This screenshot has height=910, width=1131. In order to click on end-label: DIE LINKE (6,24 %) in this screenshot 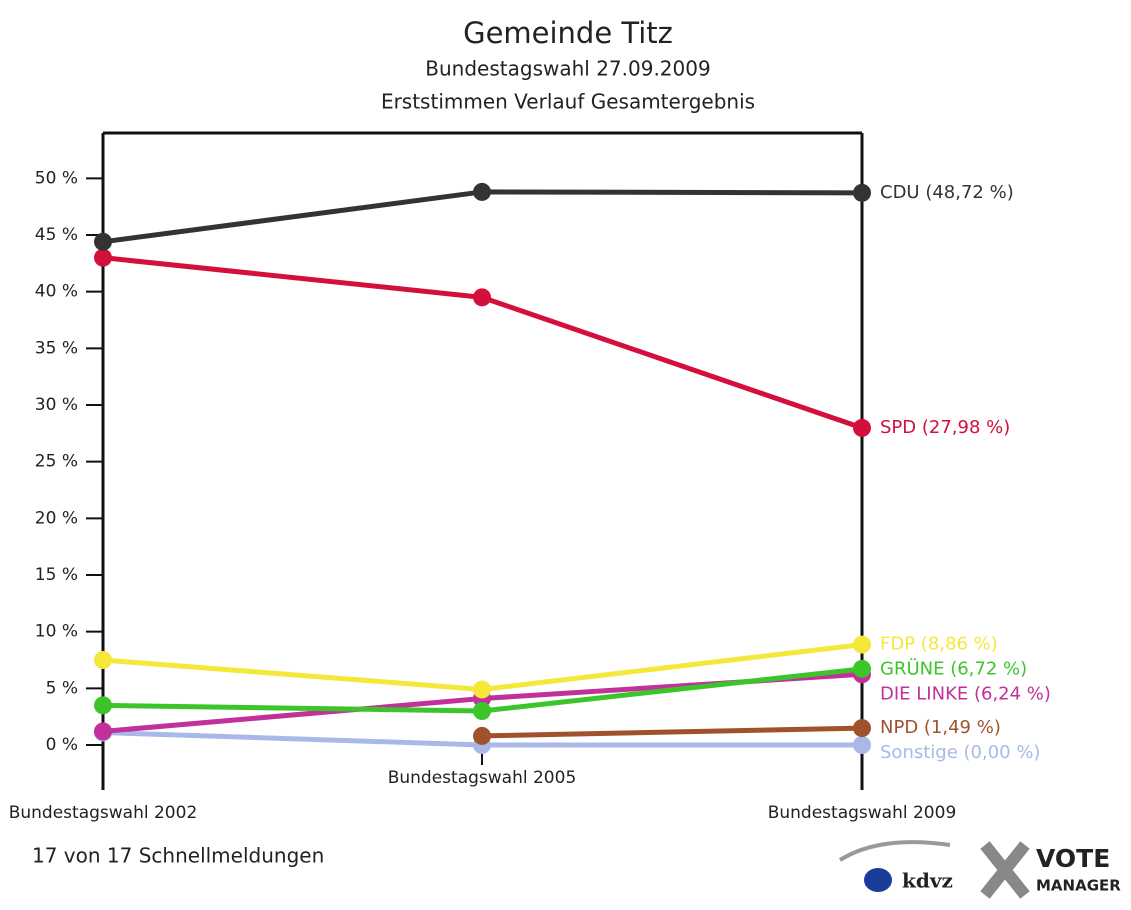, I will do `click(965, 694)`.